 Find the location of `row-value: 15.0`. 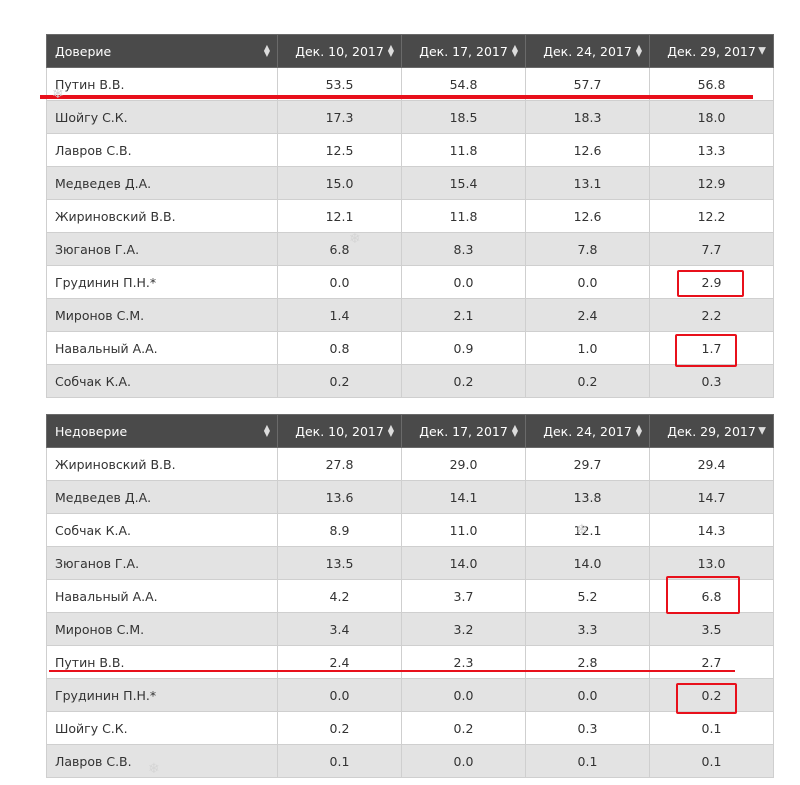

row-value: 15.0 is located at coordinates (339, 183).